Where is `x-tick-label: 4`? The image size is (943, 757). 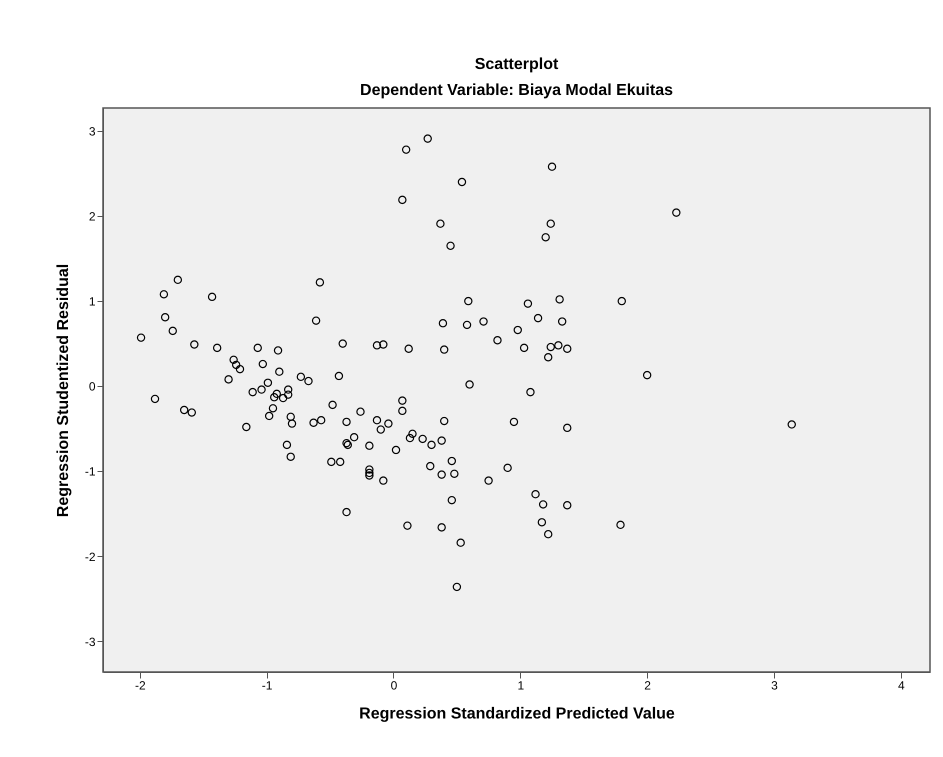 x-tick-label: 4 is located at coordinates (901, 685).